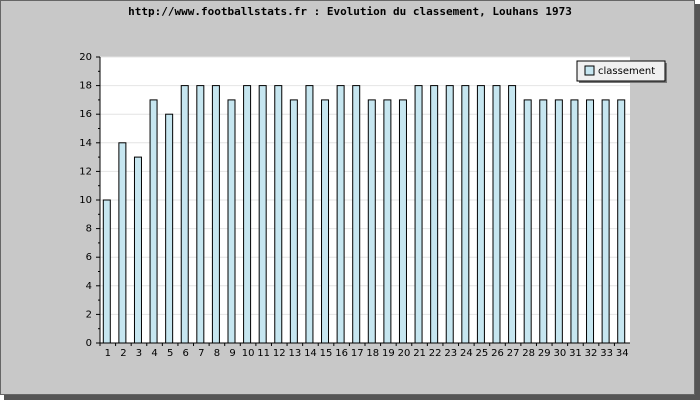  What do you see at coordinates (606, 353) in the screenshot?
I see `x-tick-label: 33` at bounding box center [606, 353].